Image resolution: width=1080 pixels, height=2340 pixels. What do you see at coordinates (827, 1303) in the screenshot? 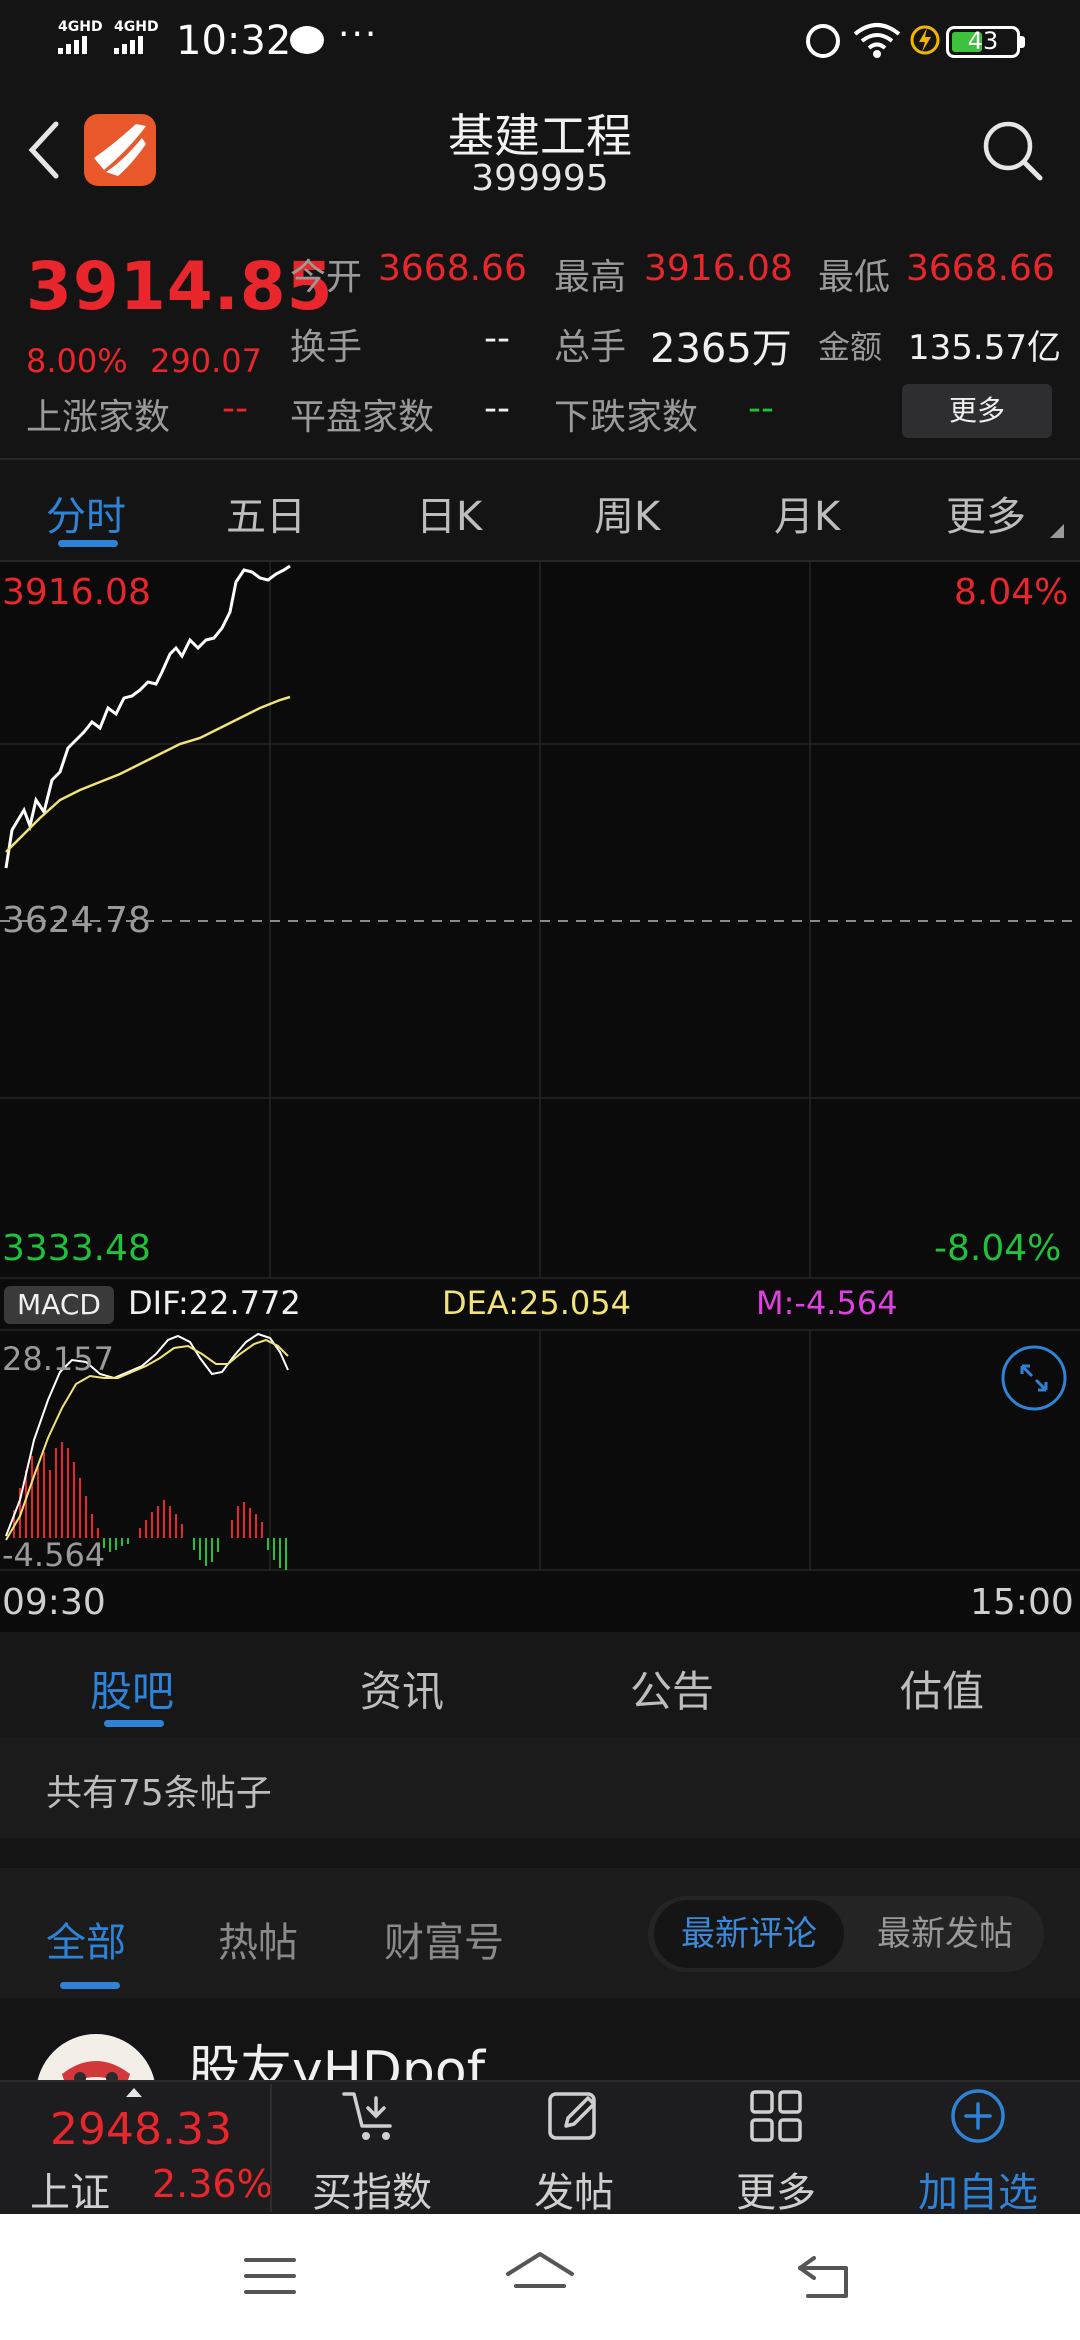
I see `macd-m-value: M:-4.564` at bounding box center [827, 1303].